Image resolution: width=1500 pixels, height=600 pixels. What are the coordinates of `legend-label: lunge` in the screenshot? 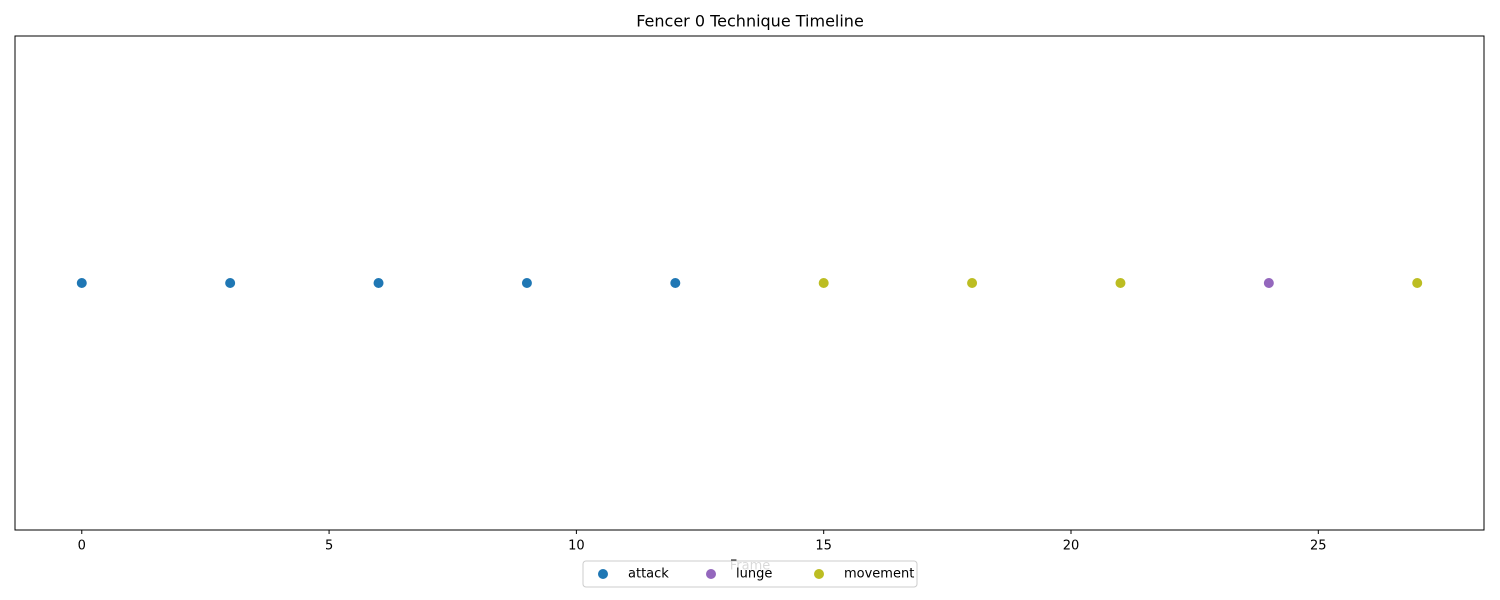 It's located at (754, 574).